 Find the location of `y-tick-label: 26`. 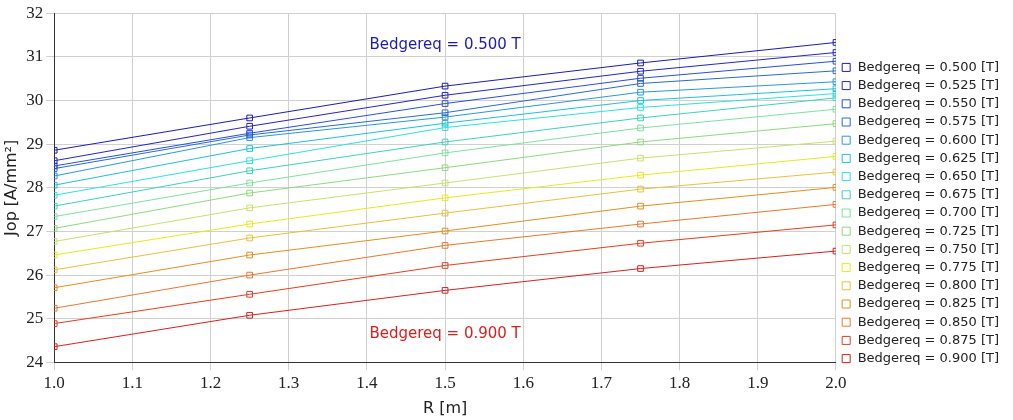

y-tick-label: 26 is located at coordinates (35, 274).